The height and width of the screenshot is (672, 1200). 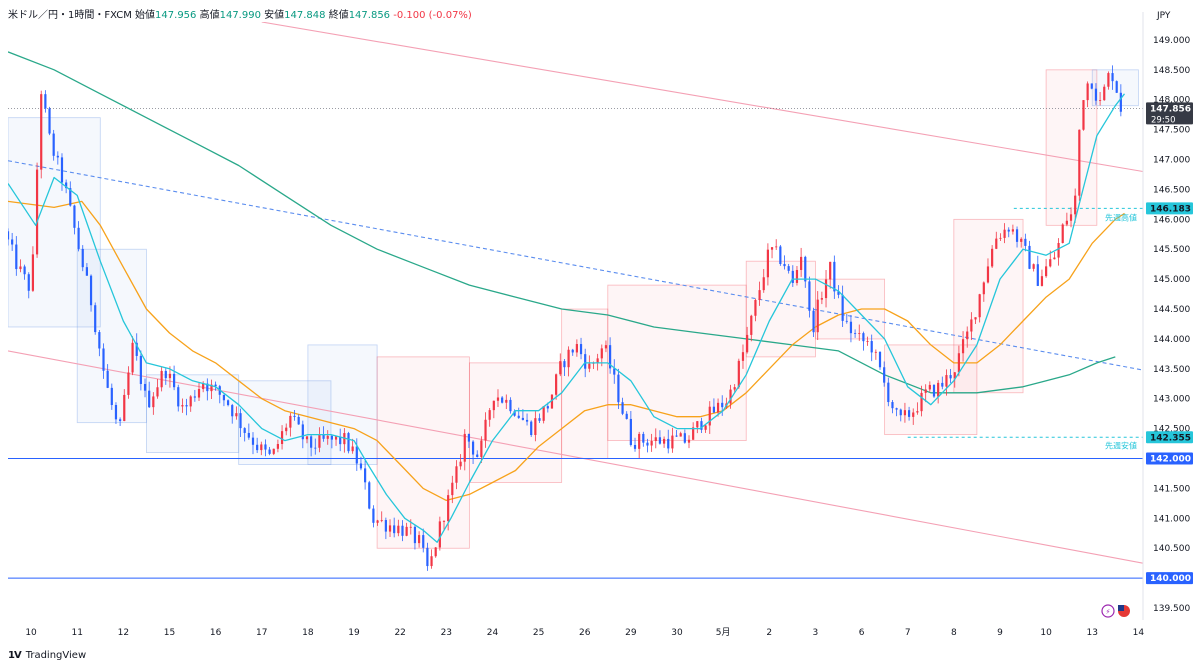 I want to click on time-tick-label: 8, so click(x=954, y=633).